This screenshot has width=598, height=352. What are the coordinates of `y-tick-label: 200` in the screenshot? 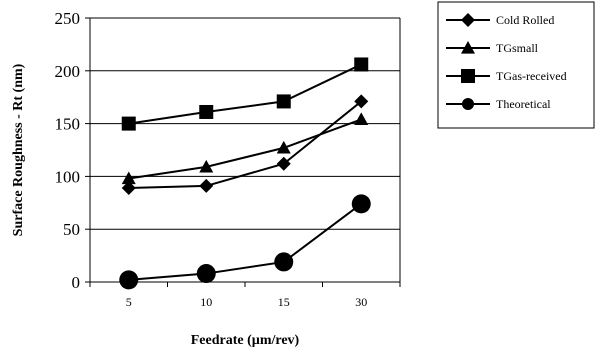 It's located at (68, 71).